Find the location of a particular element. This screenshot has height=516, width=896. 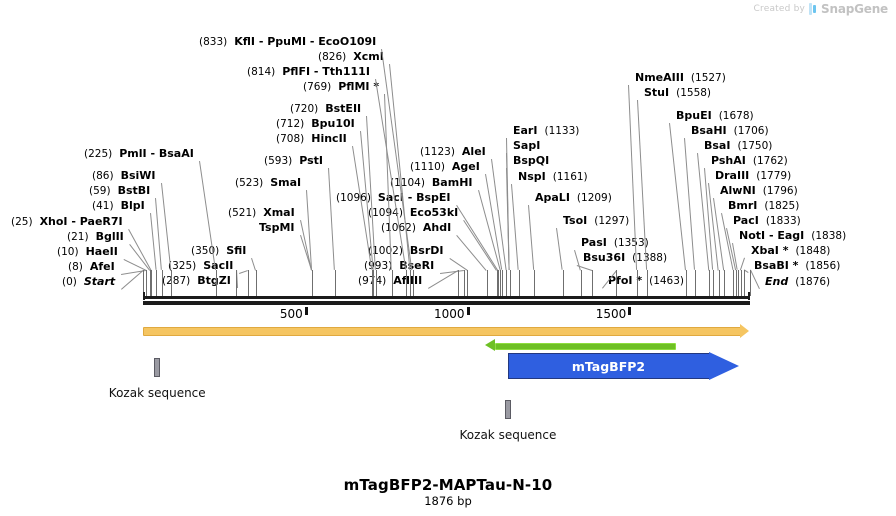

enzyme-label: BsaBI * (1856) is located at coordinates (797, 266).